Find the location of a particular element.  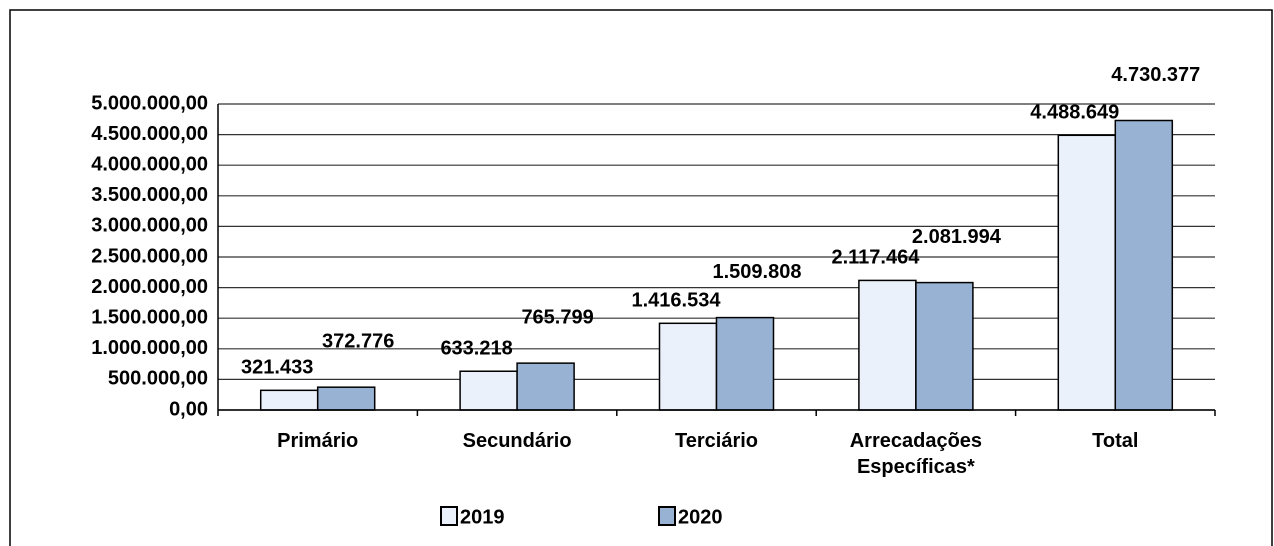

x-tick-label: Total is located at coordinates (1115, 441).